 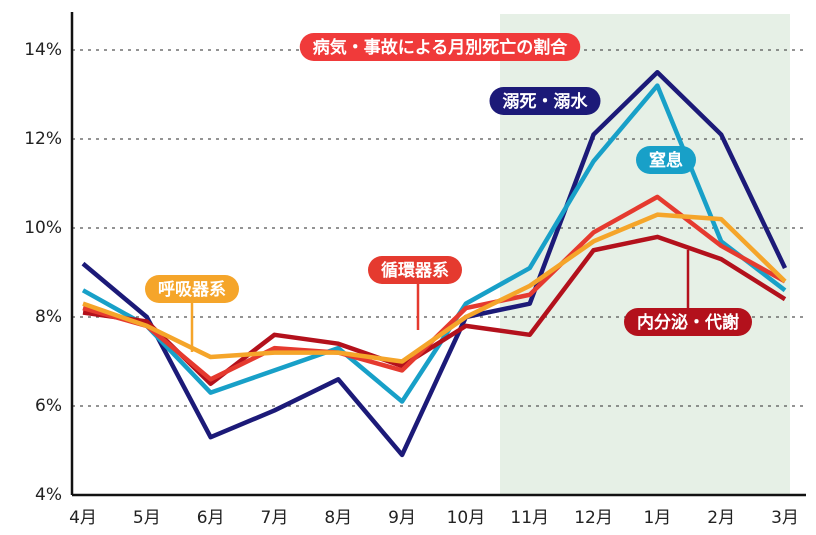 I want to click on x-tick-label: 9月, so click(x=402, y=518).